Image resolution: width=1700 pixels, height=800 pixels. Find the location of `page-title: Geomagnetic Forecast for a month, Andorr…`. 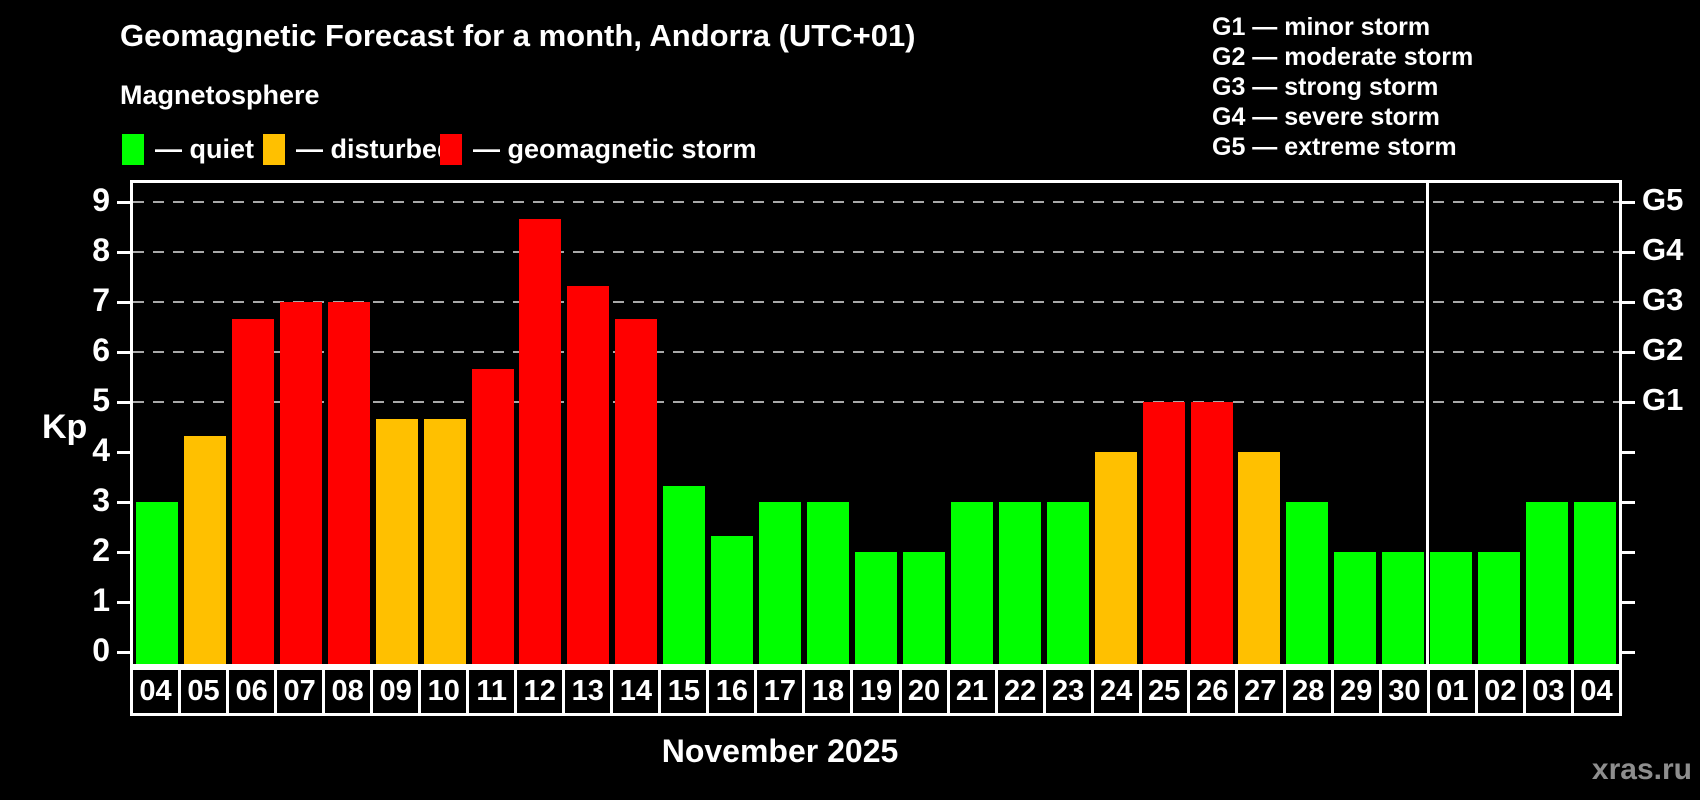

page-title: Geomagnetic Forecast for a month, Andorr… is located at coordinates (518, 35).